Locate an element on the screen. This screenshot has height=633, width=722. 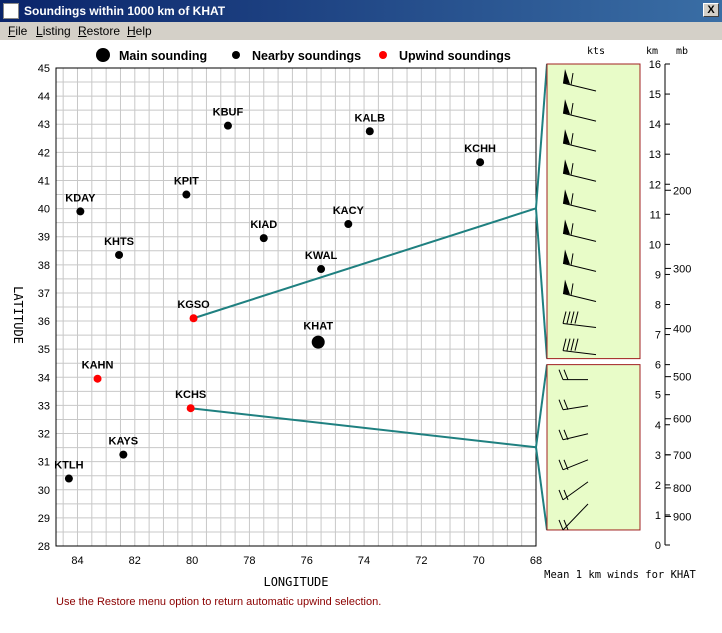
mb-header: mb is located at coordinates (682, 51).